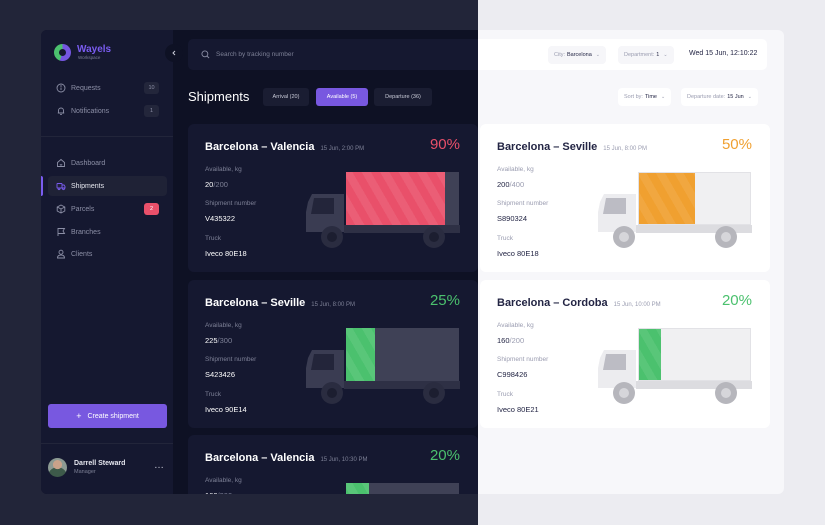 This screenshot has width=825, height=525. I want to click on sidebar-item-branches: Branches, so click(107, 232).